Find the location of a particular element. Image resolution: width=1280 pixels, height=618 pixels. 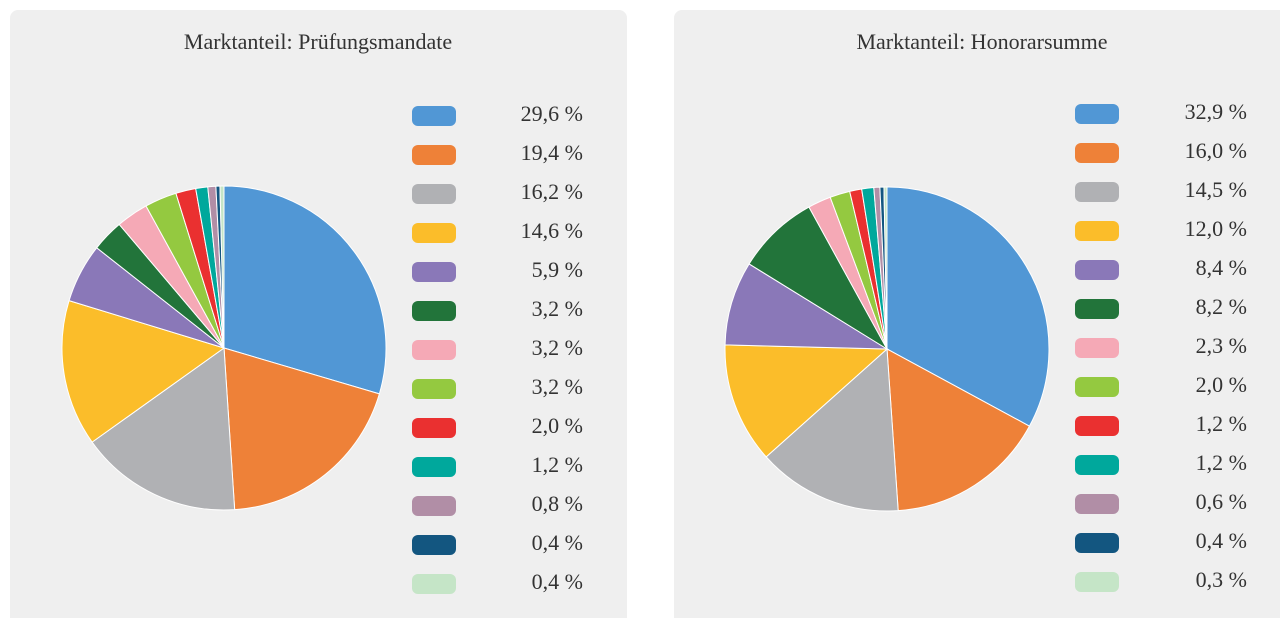

legend-label: 5,9 % is located at coordinates (557, 269).